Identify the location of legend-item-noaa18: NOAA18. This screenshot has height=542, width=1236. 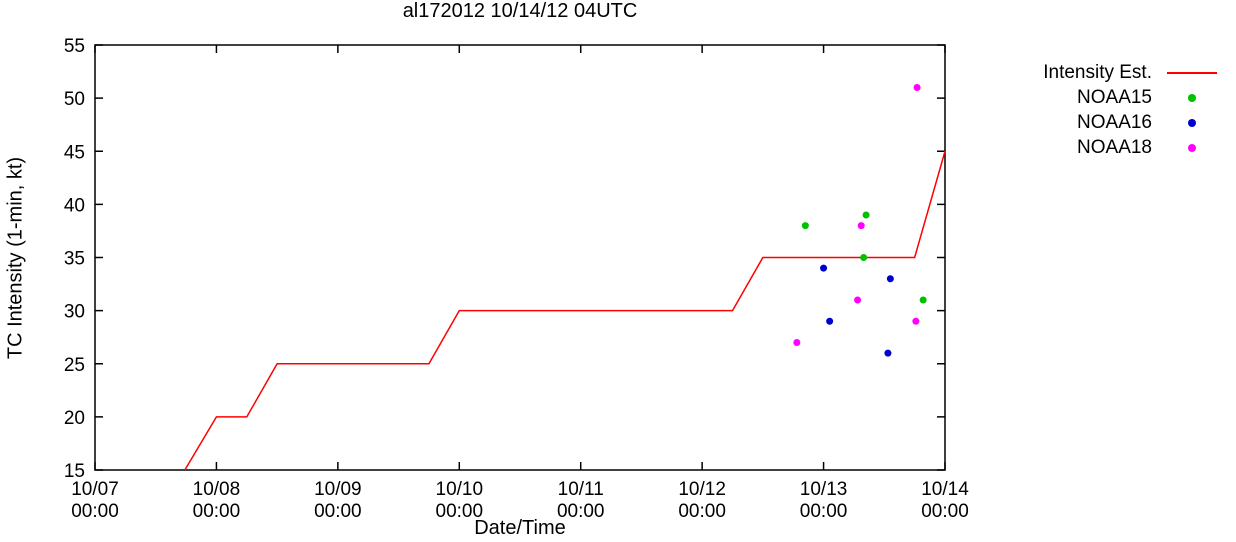
(1131, 147).